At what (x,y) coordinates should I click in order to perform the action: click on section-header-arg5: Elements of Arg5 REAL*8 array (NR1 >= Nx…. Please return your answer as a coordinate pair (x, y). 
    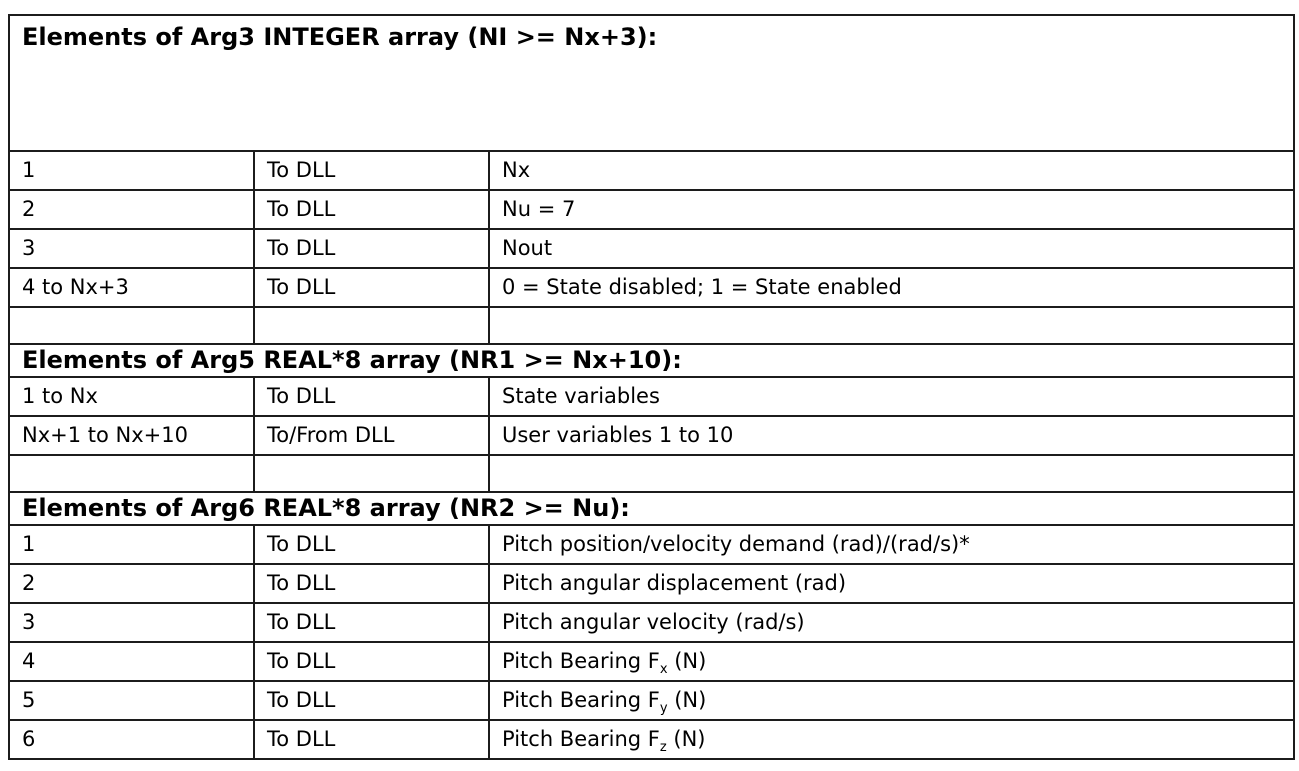
    Looking at the image, I should click on (651, 360).